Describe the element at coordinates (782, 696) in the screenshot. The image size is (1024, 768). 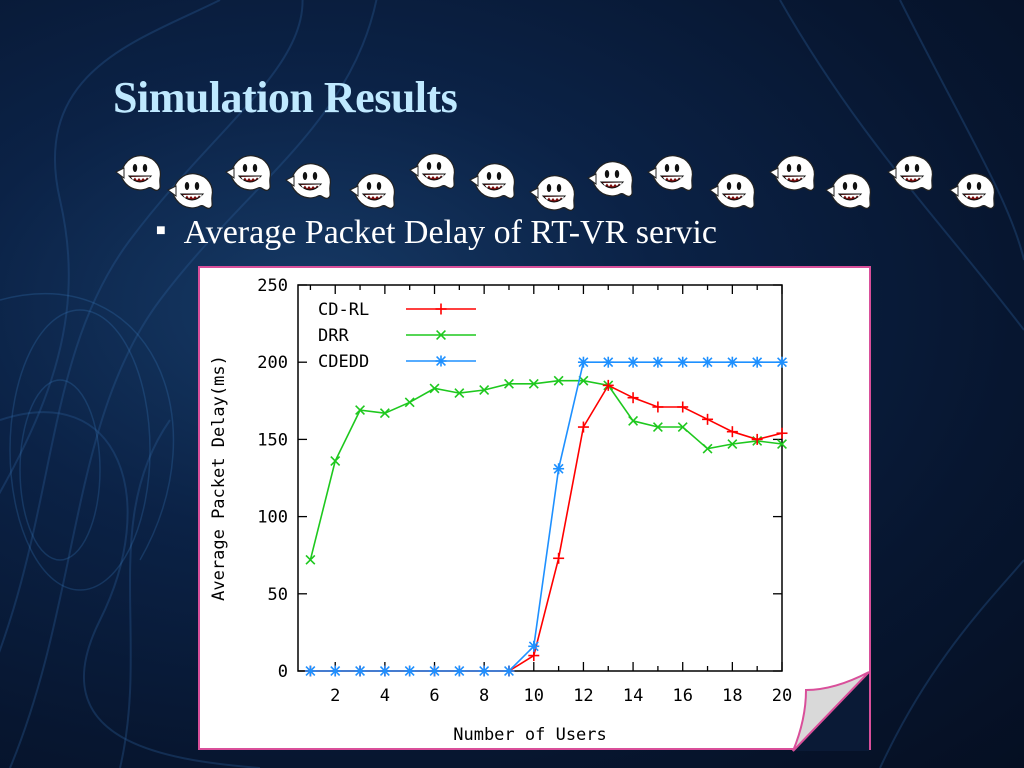
I see `x-tick-label: 20` at that location.